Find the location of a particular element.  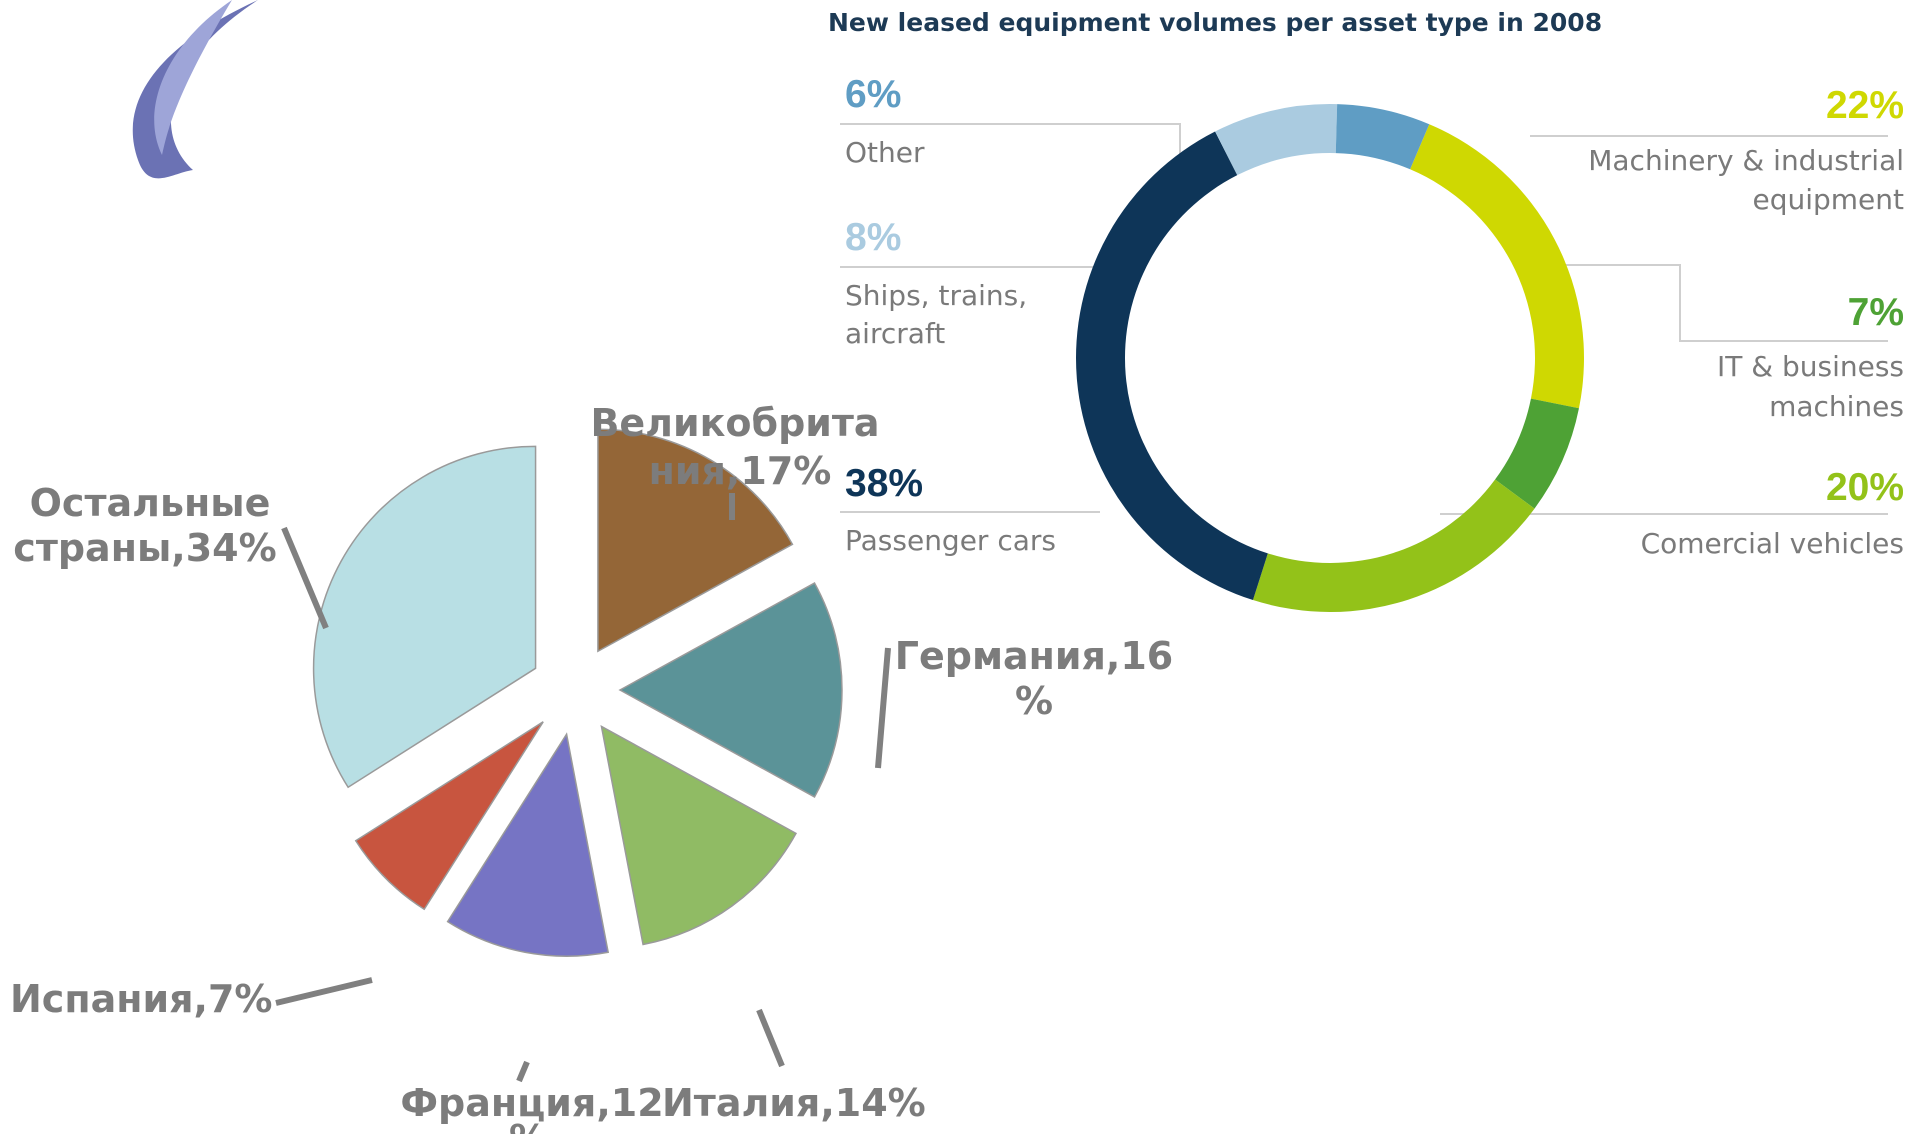

donut-label-ships-line2: aircraft is located at coordinates (895, 333).